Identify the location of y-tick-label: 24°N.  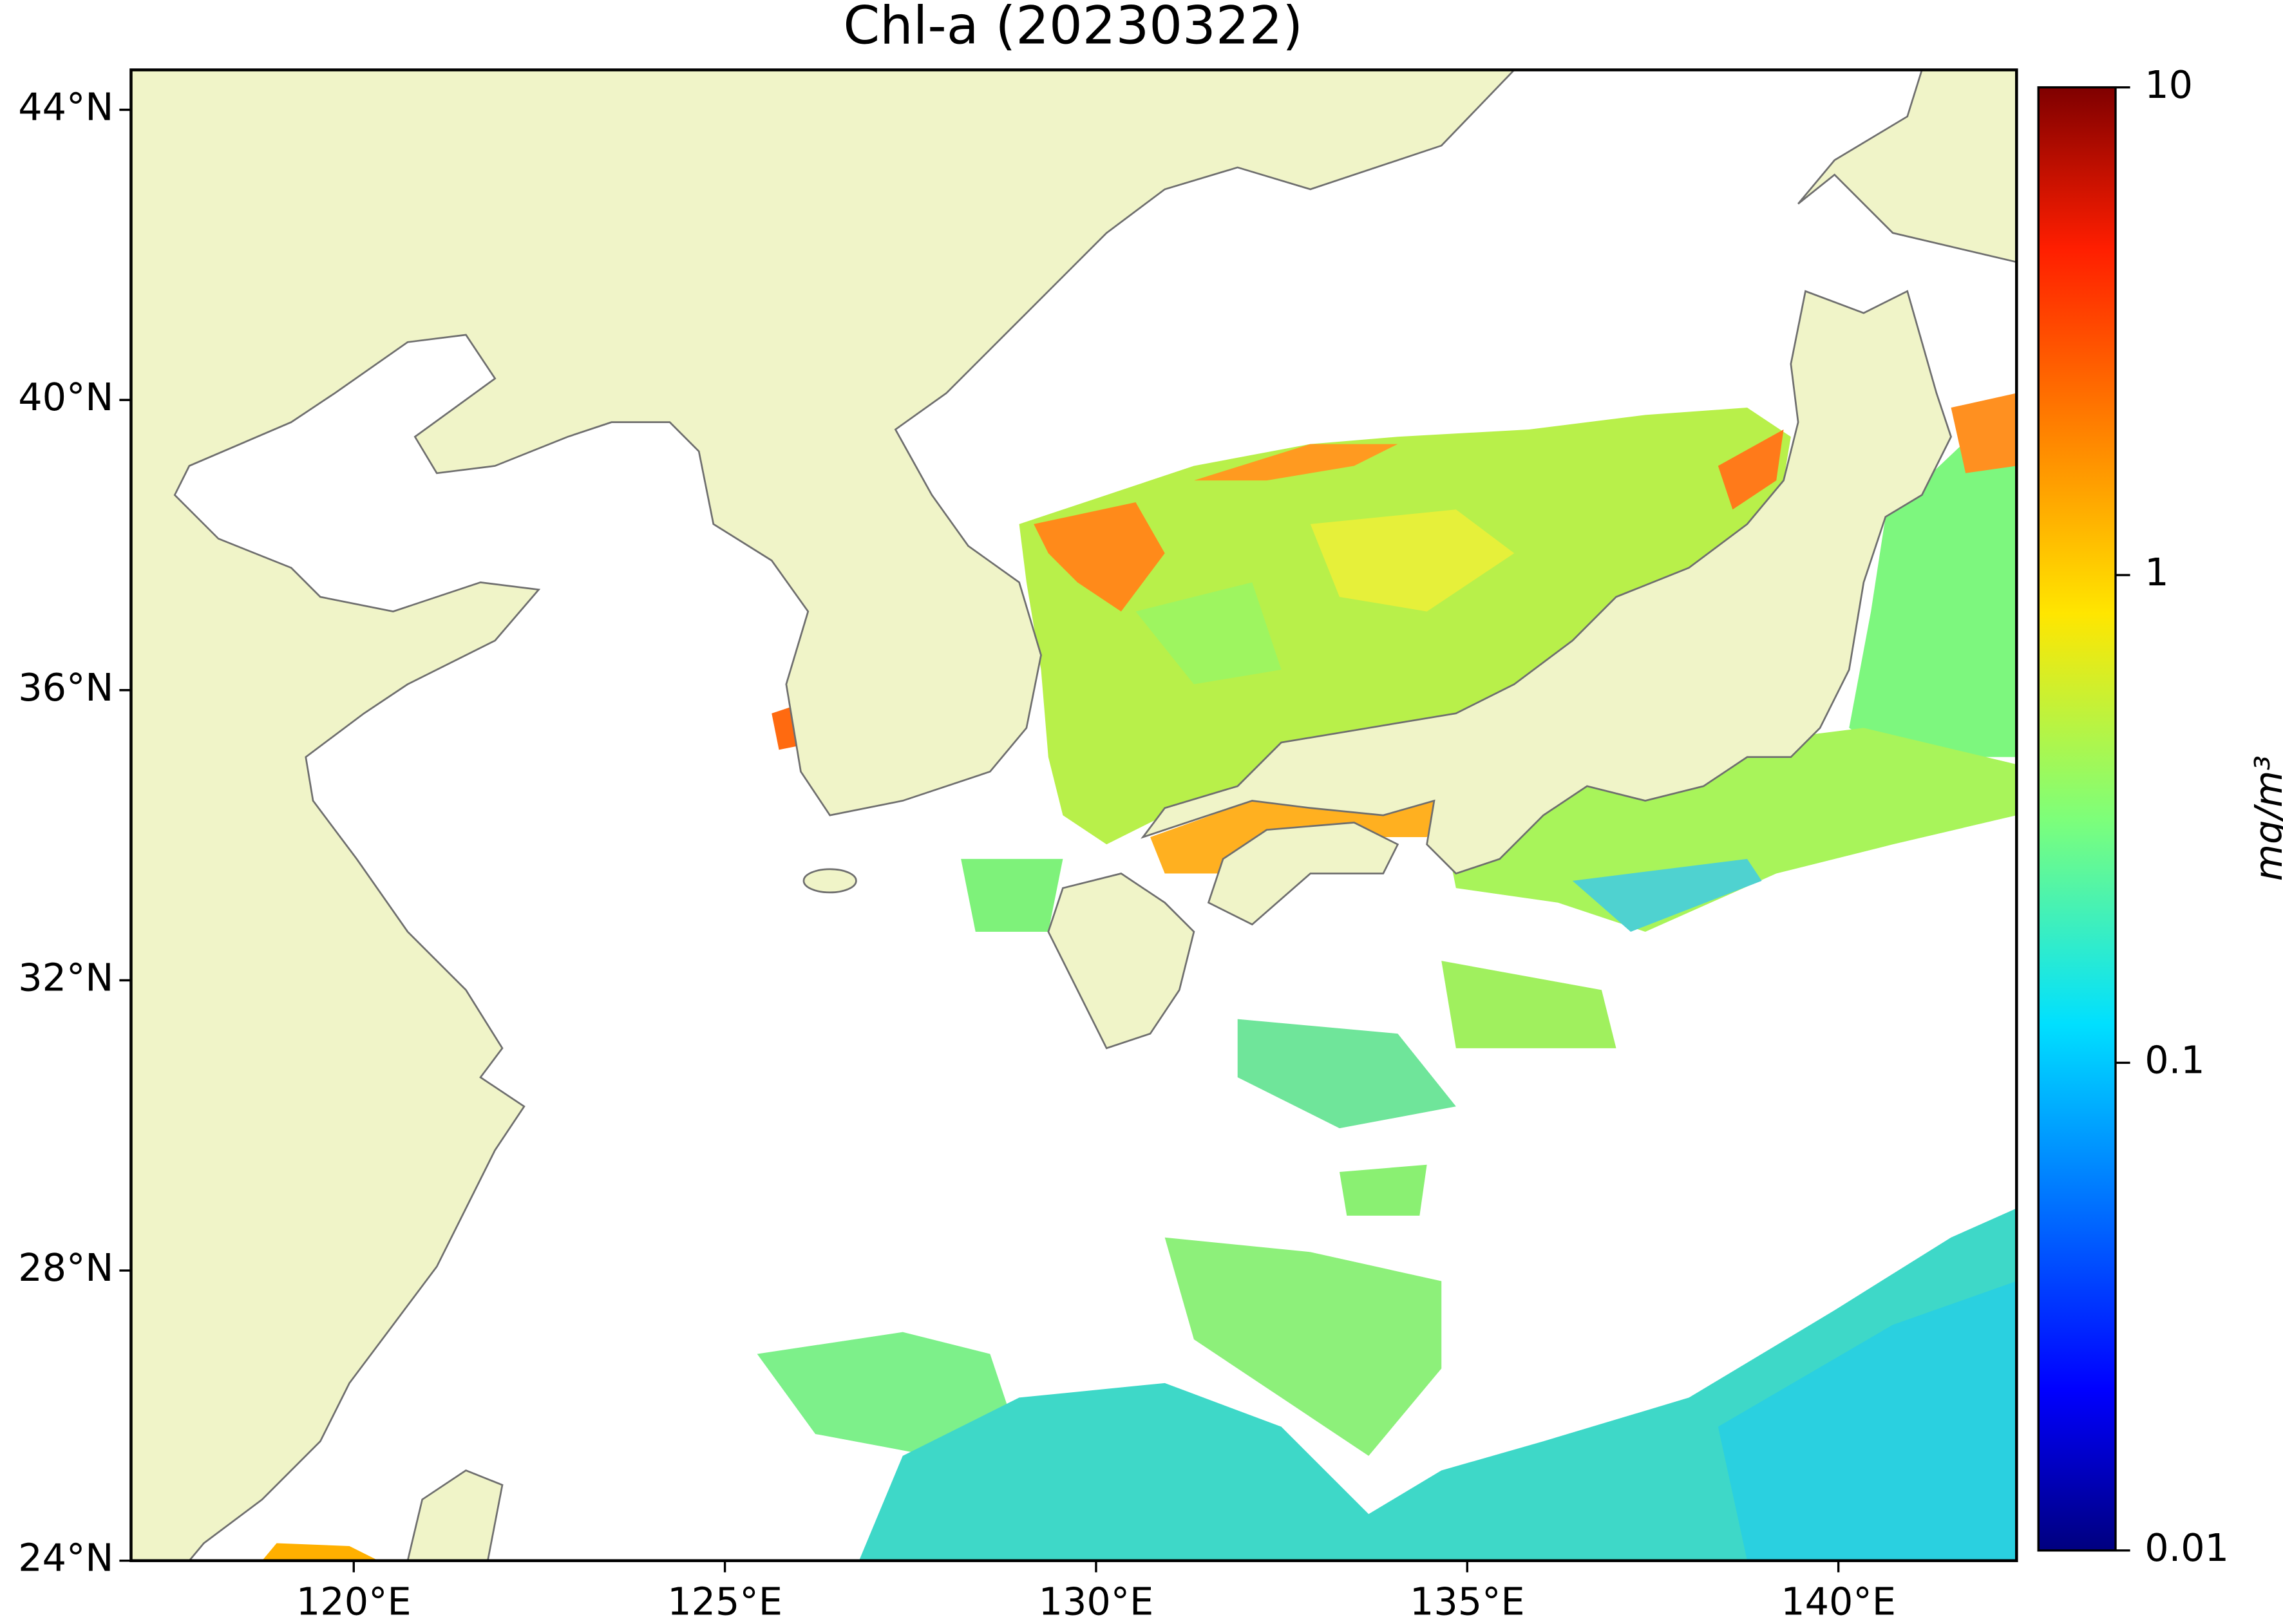
(65, 1558).